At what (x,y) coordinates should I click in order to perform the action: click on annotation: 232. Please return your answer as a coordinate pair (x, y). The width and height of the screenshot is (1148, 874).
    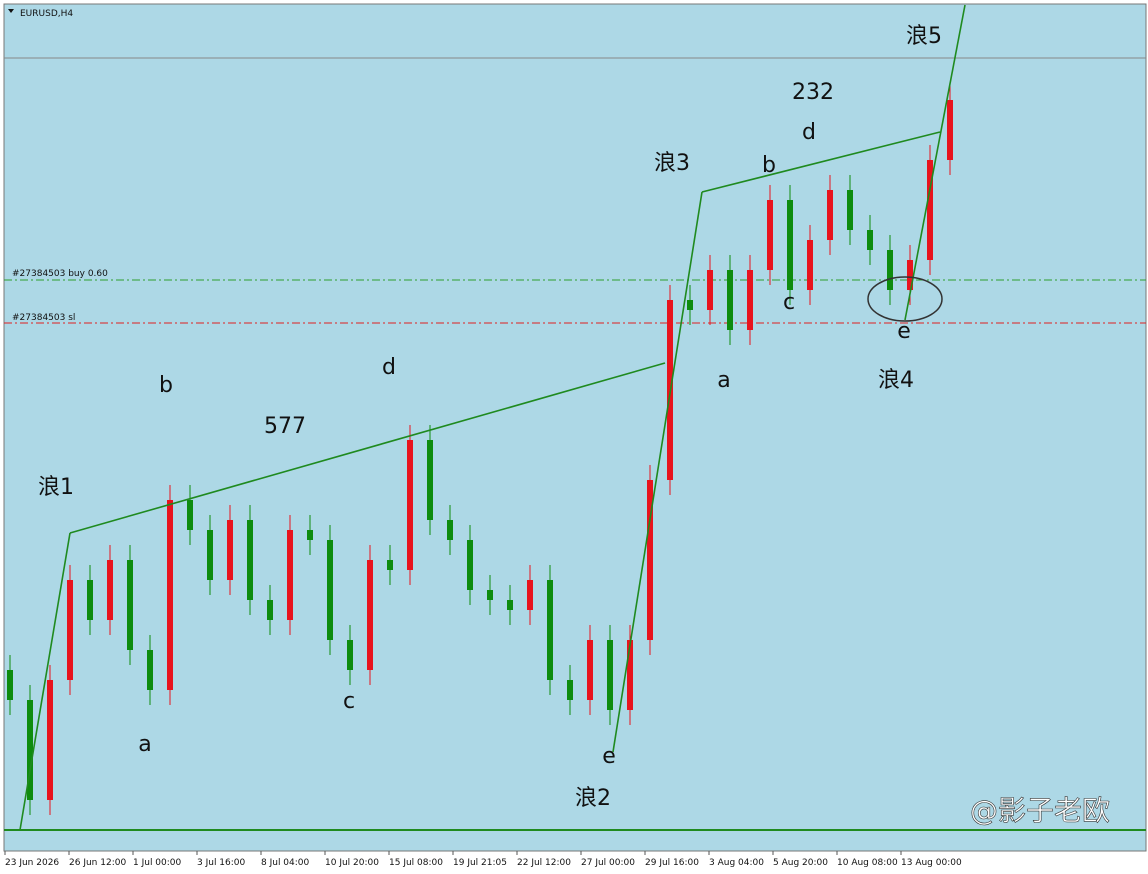
    Looking at the image, I should click on (813, 92).